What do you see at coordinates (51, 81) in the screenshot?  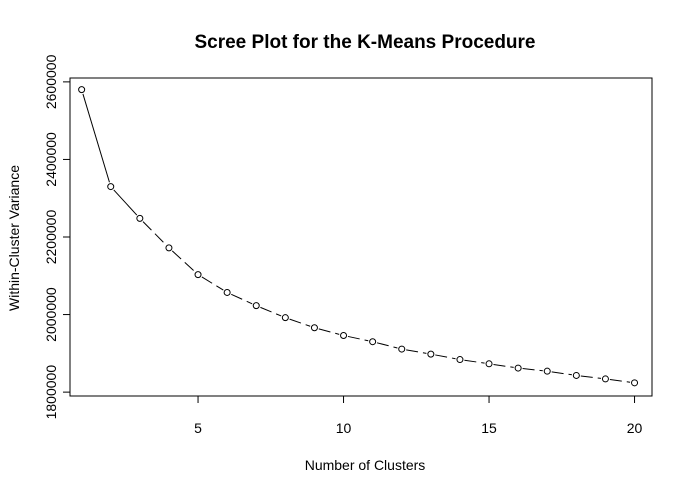 I see `y-tick-label: 2600000` at bounding box center [51, 81].